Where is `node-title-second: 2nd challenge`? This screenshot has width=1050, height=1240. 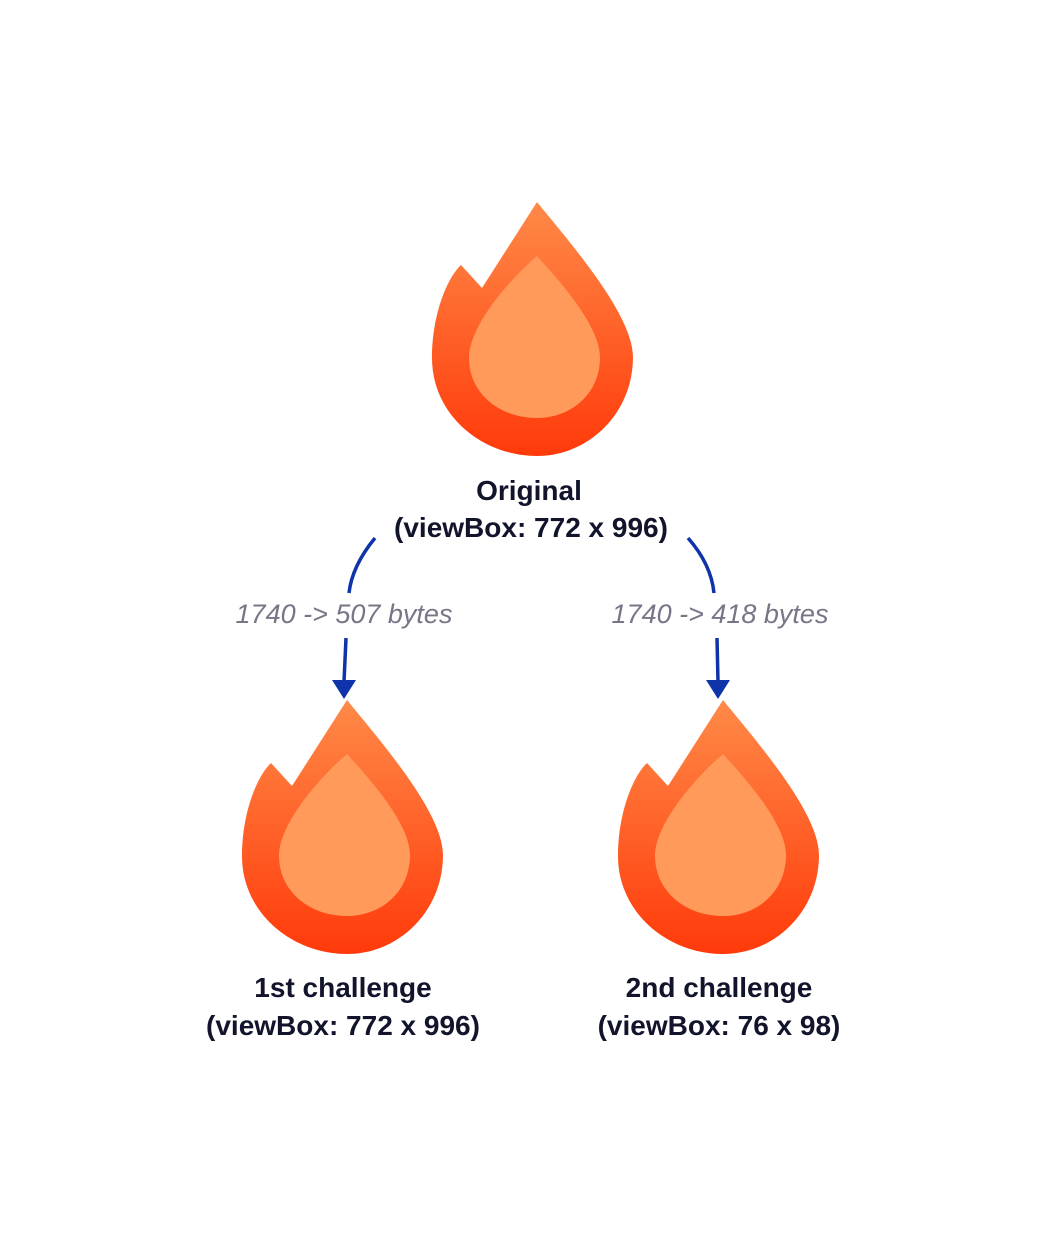 node-title-second: 2nd challenge is located at coordinates (719, 987).